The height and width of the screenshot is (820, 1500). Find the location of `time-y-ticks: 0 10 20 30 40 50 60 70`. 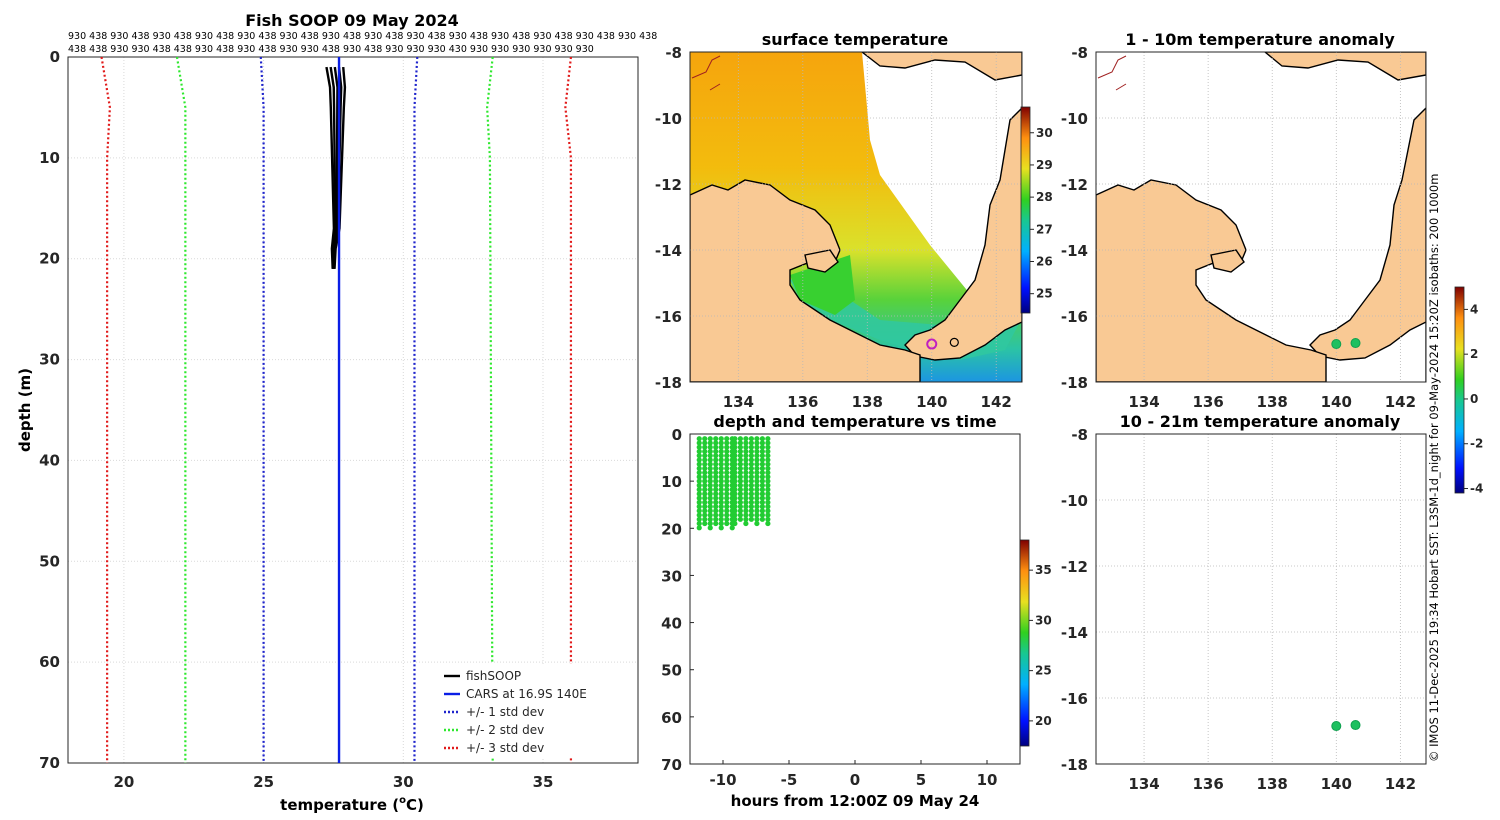

time-y-ticks: 0 10 20 30 40 50 60 70 is located at coordinates (677, 600).